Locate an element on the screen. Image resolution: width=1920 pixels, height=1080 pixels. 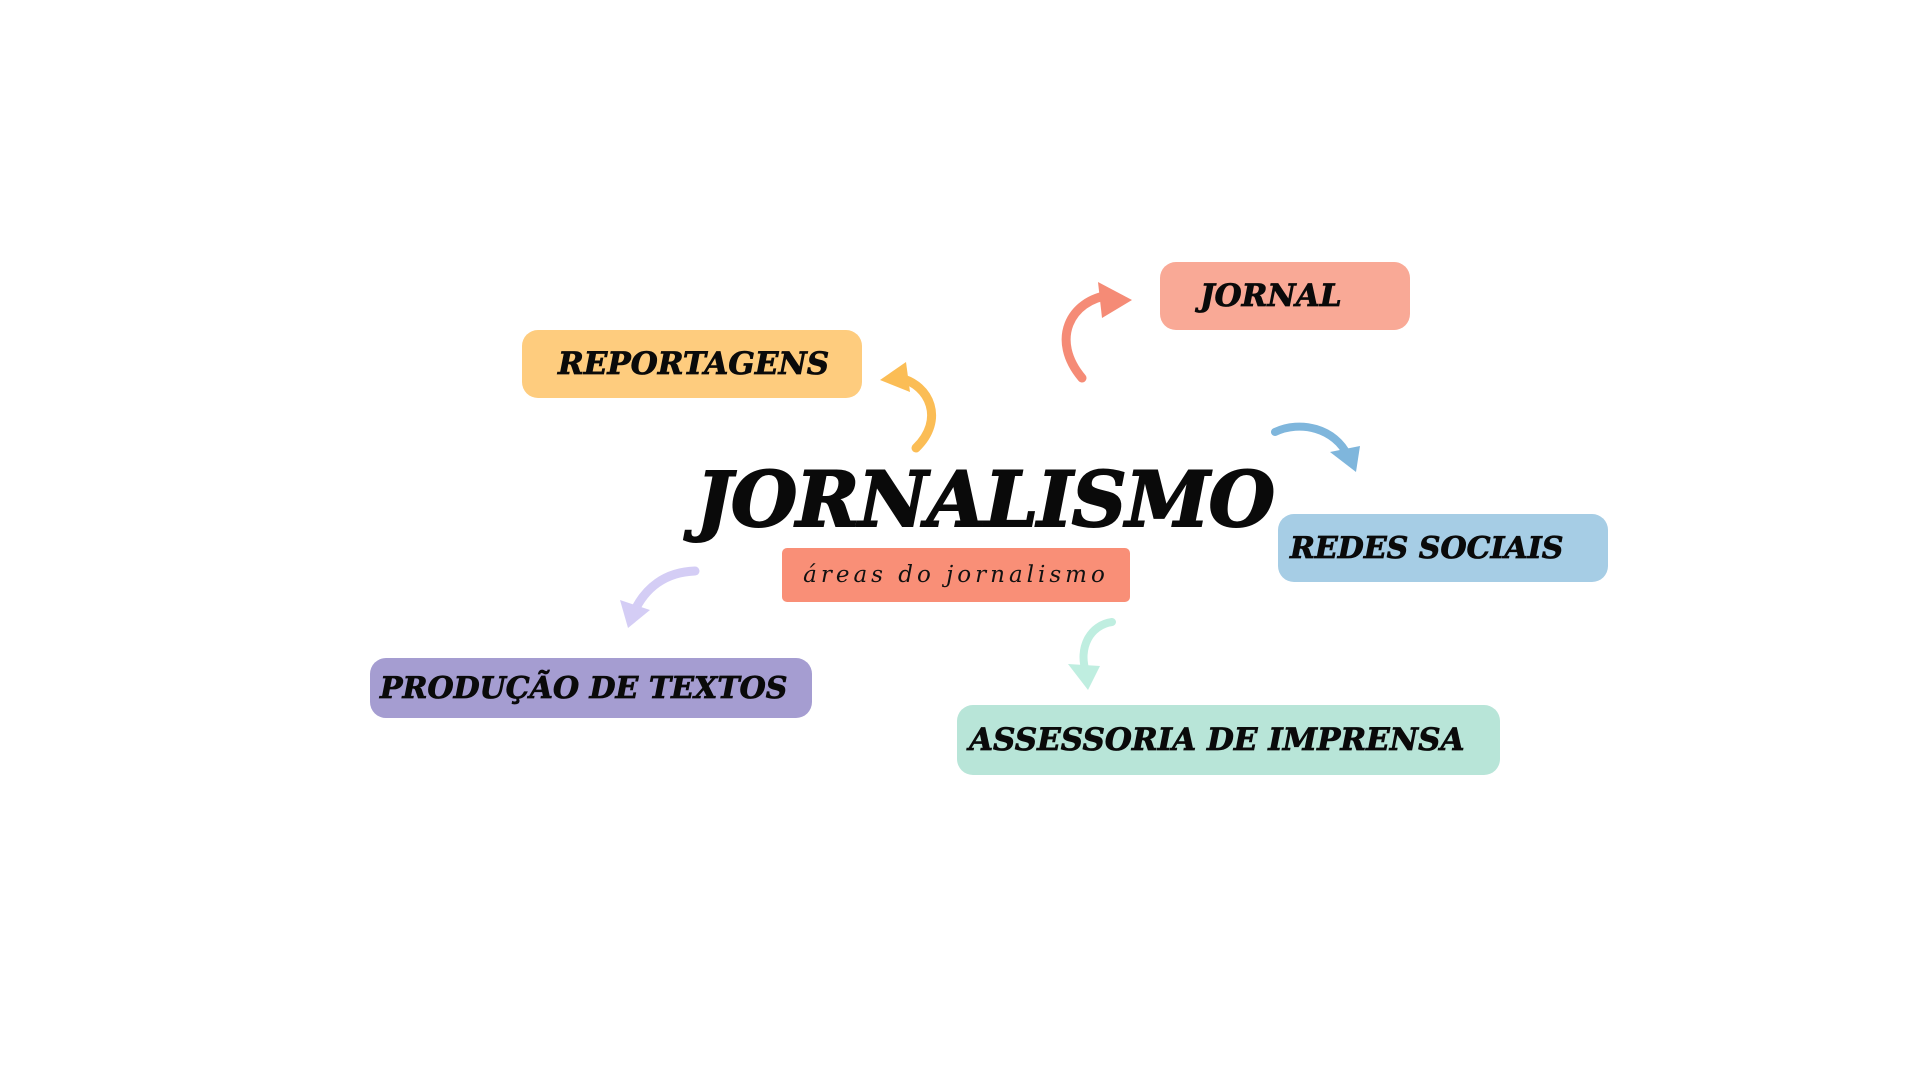
central-subtitle: áreas do jornalismo is located at coordinates (956, 575).